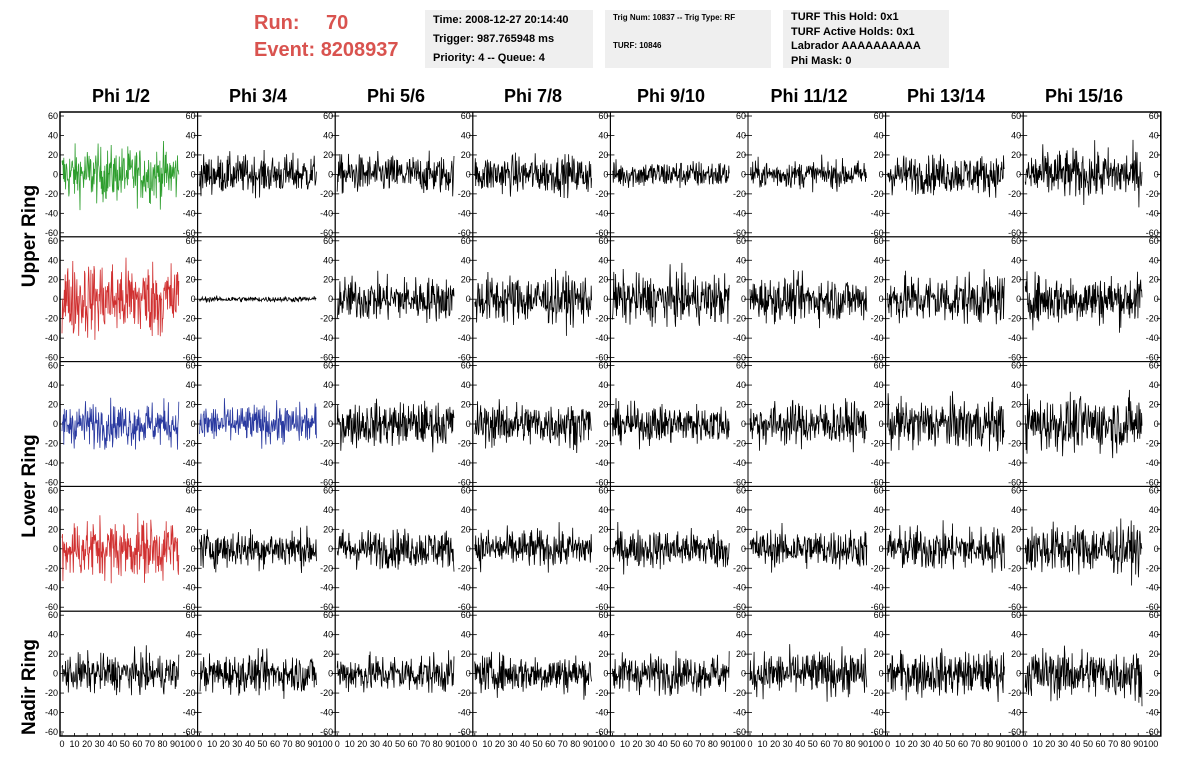  I want to click on x-tick-label: 40, so click(663, 744).